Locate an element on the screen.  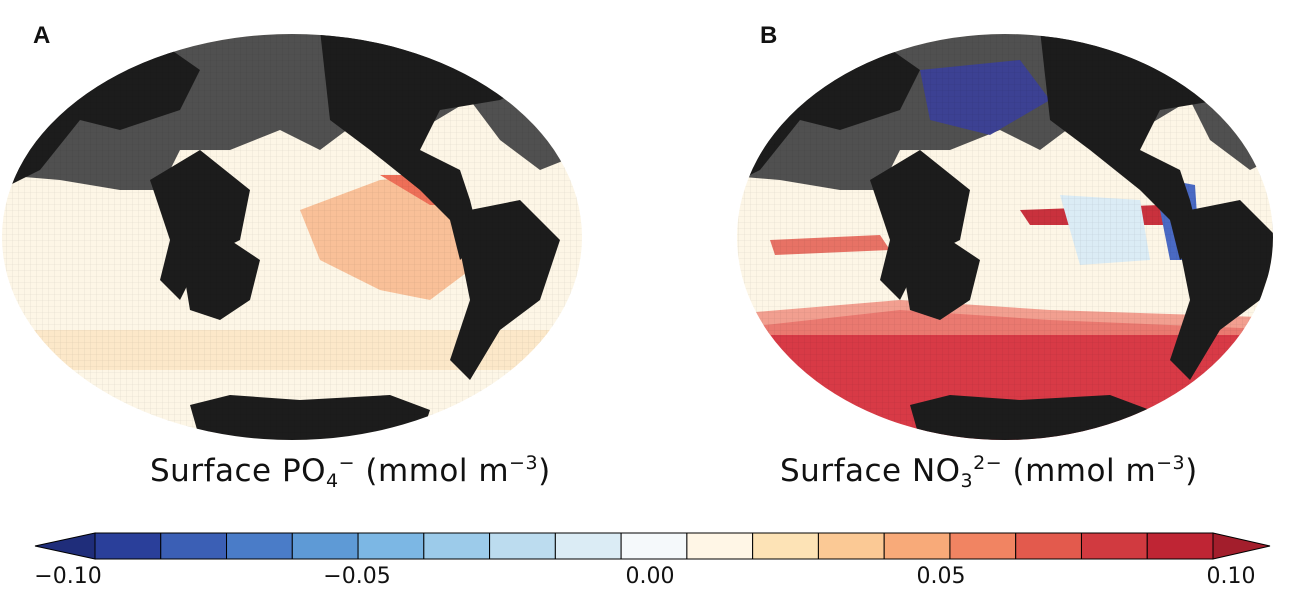
colorbar-left-arrow is located at coordinates (65, 546).